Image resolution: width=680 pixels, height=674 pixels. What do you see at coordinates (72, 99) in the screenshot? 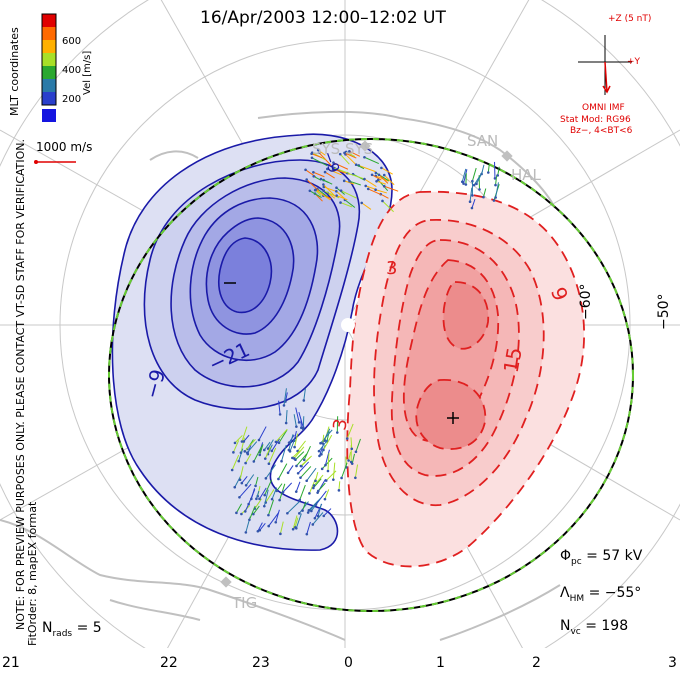
I see `colorbar-tick-200: 200` at bounding box center [72, 99].